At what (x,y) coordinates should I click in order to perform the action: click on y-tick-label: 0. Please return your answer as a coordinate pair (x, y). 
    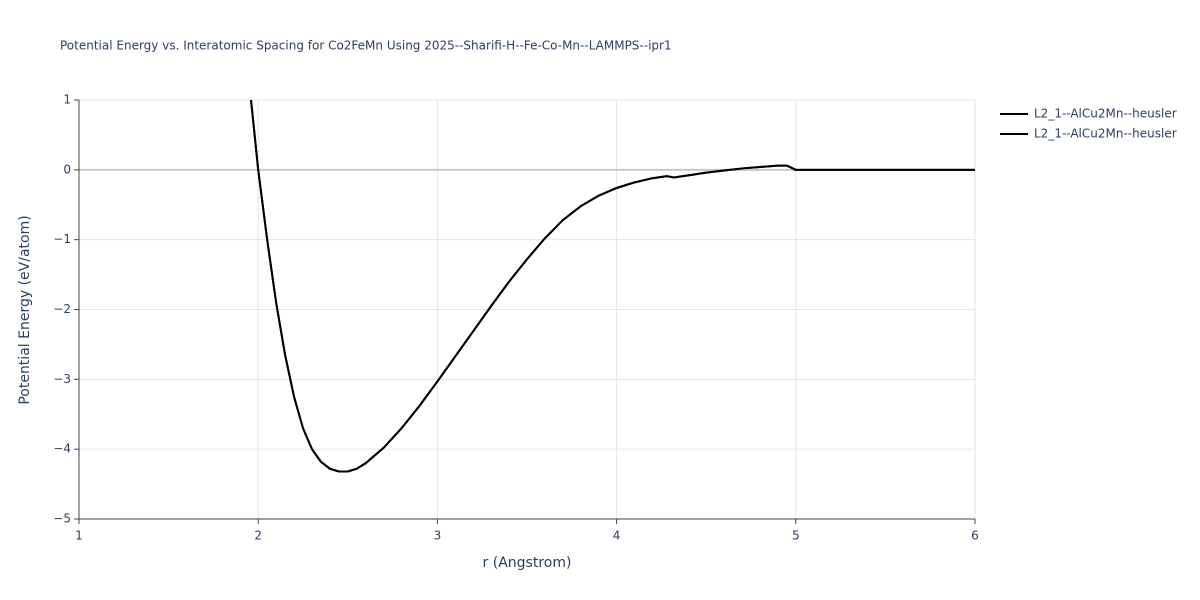
    Looking at the image, I should click on (67, 169).